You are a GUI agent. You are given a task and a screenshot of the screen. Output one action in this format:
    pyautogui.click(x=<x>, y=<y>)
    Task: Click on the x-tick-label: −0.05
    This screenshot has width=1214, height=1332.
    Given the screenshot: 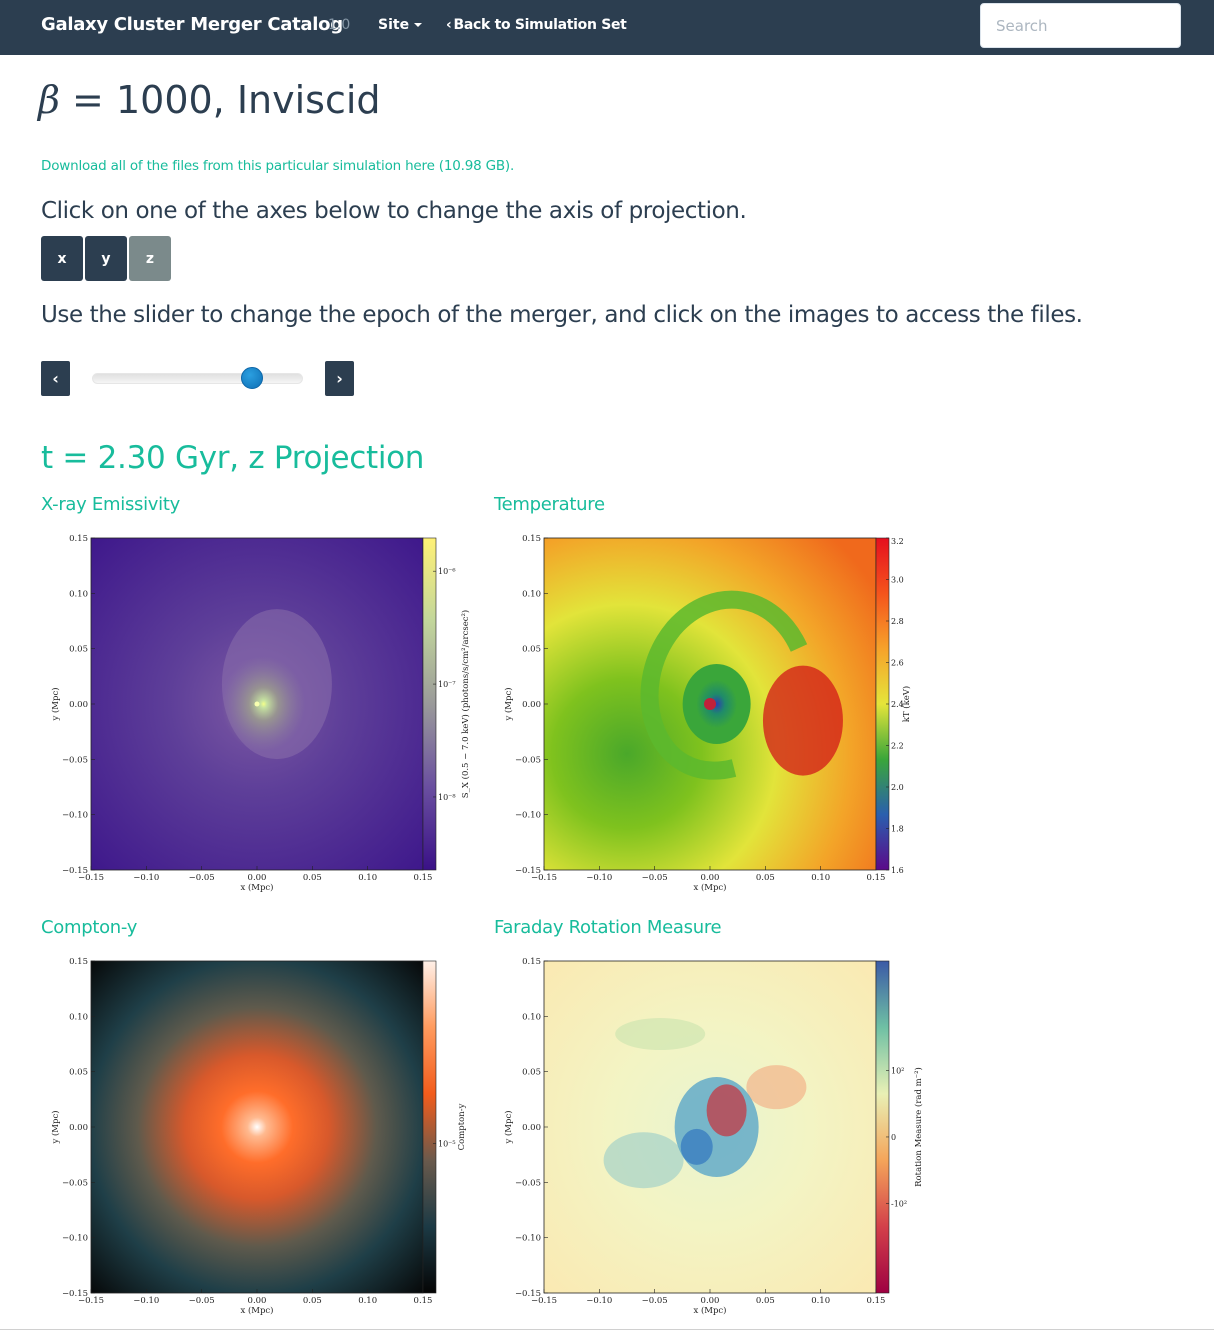 What is the action you would take?
    pyautogui.click(x=202, y=878)
    